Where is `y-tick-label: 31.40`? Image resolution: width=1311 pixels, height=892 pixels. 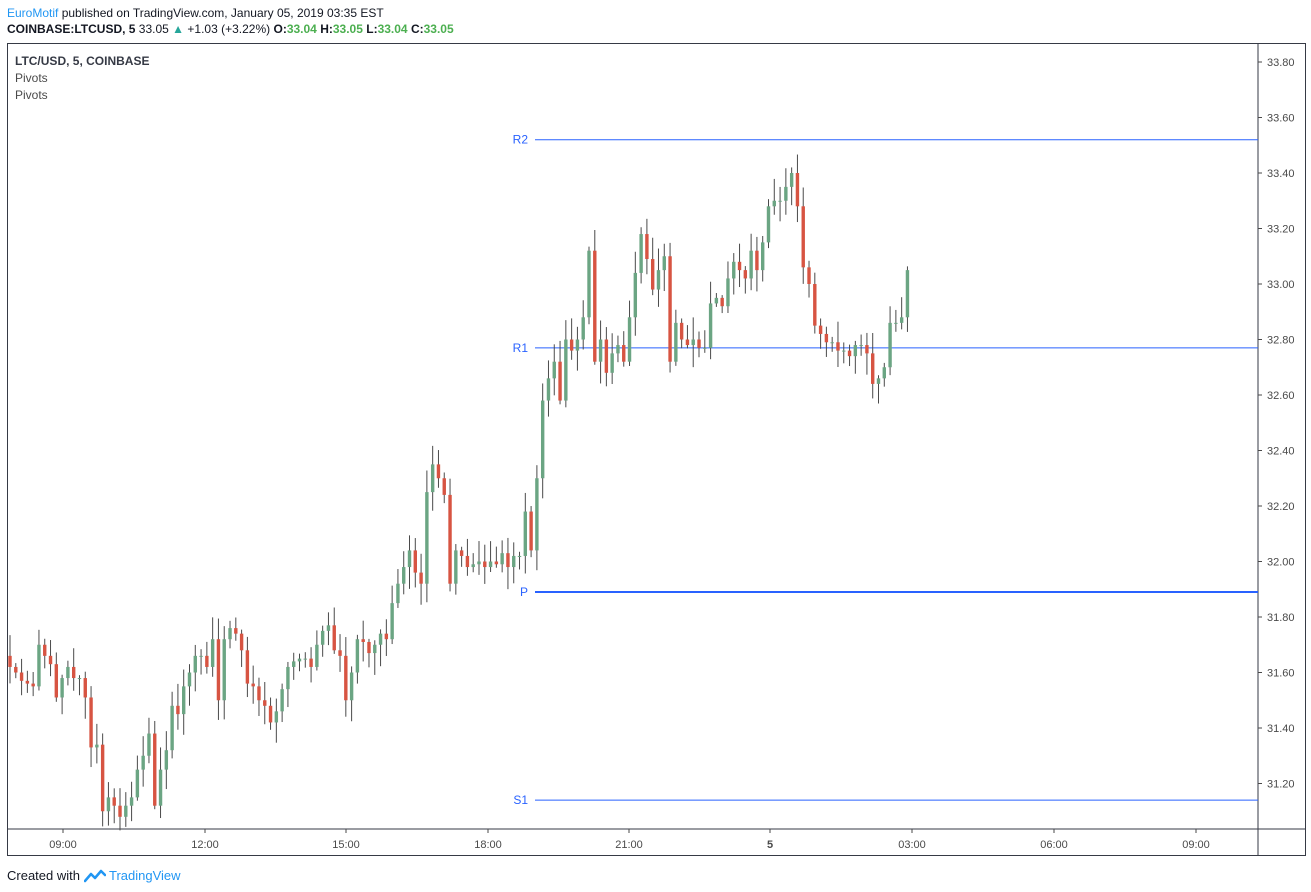 y-tick-label: 31.40 is located at coordinates (1281, 729).